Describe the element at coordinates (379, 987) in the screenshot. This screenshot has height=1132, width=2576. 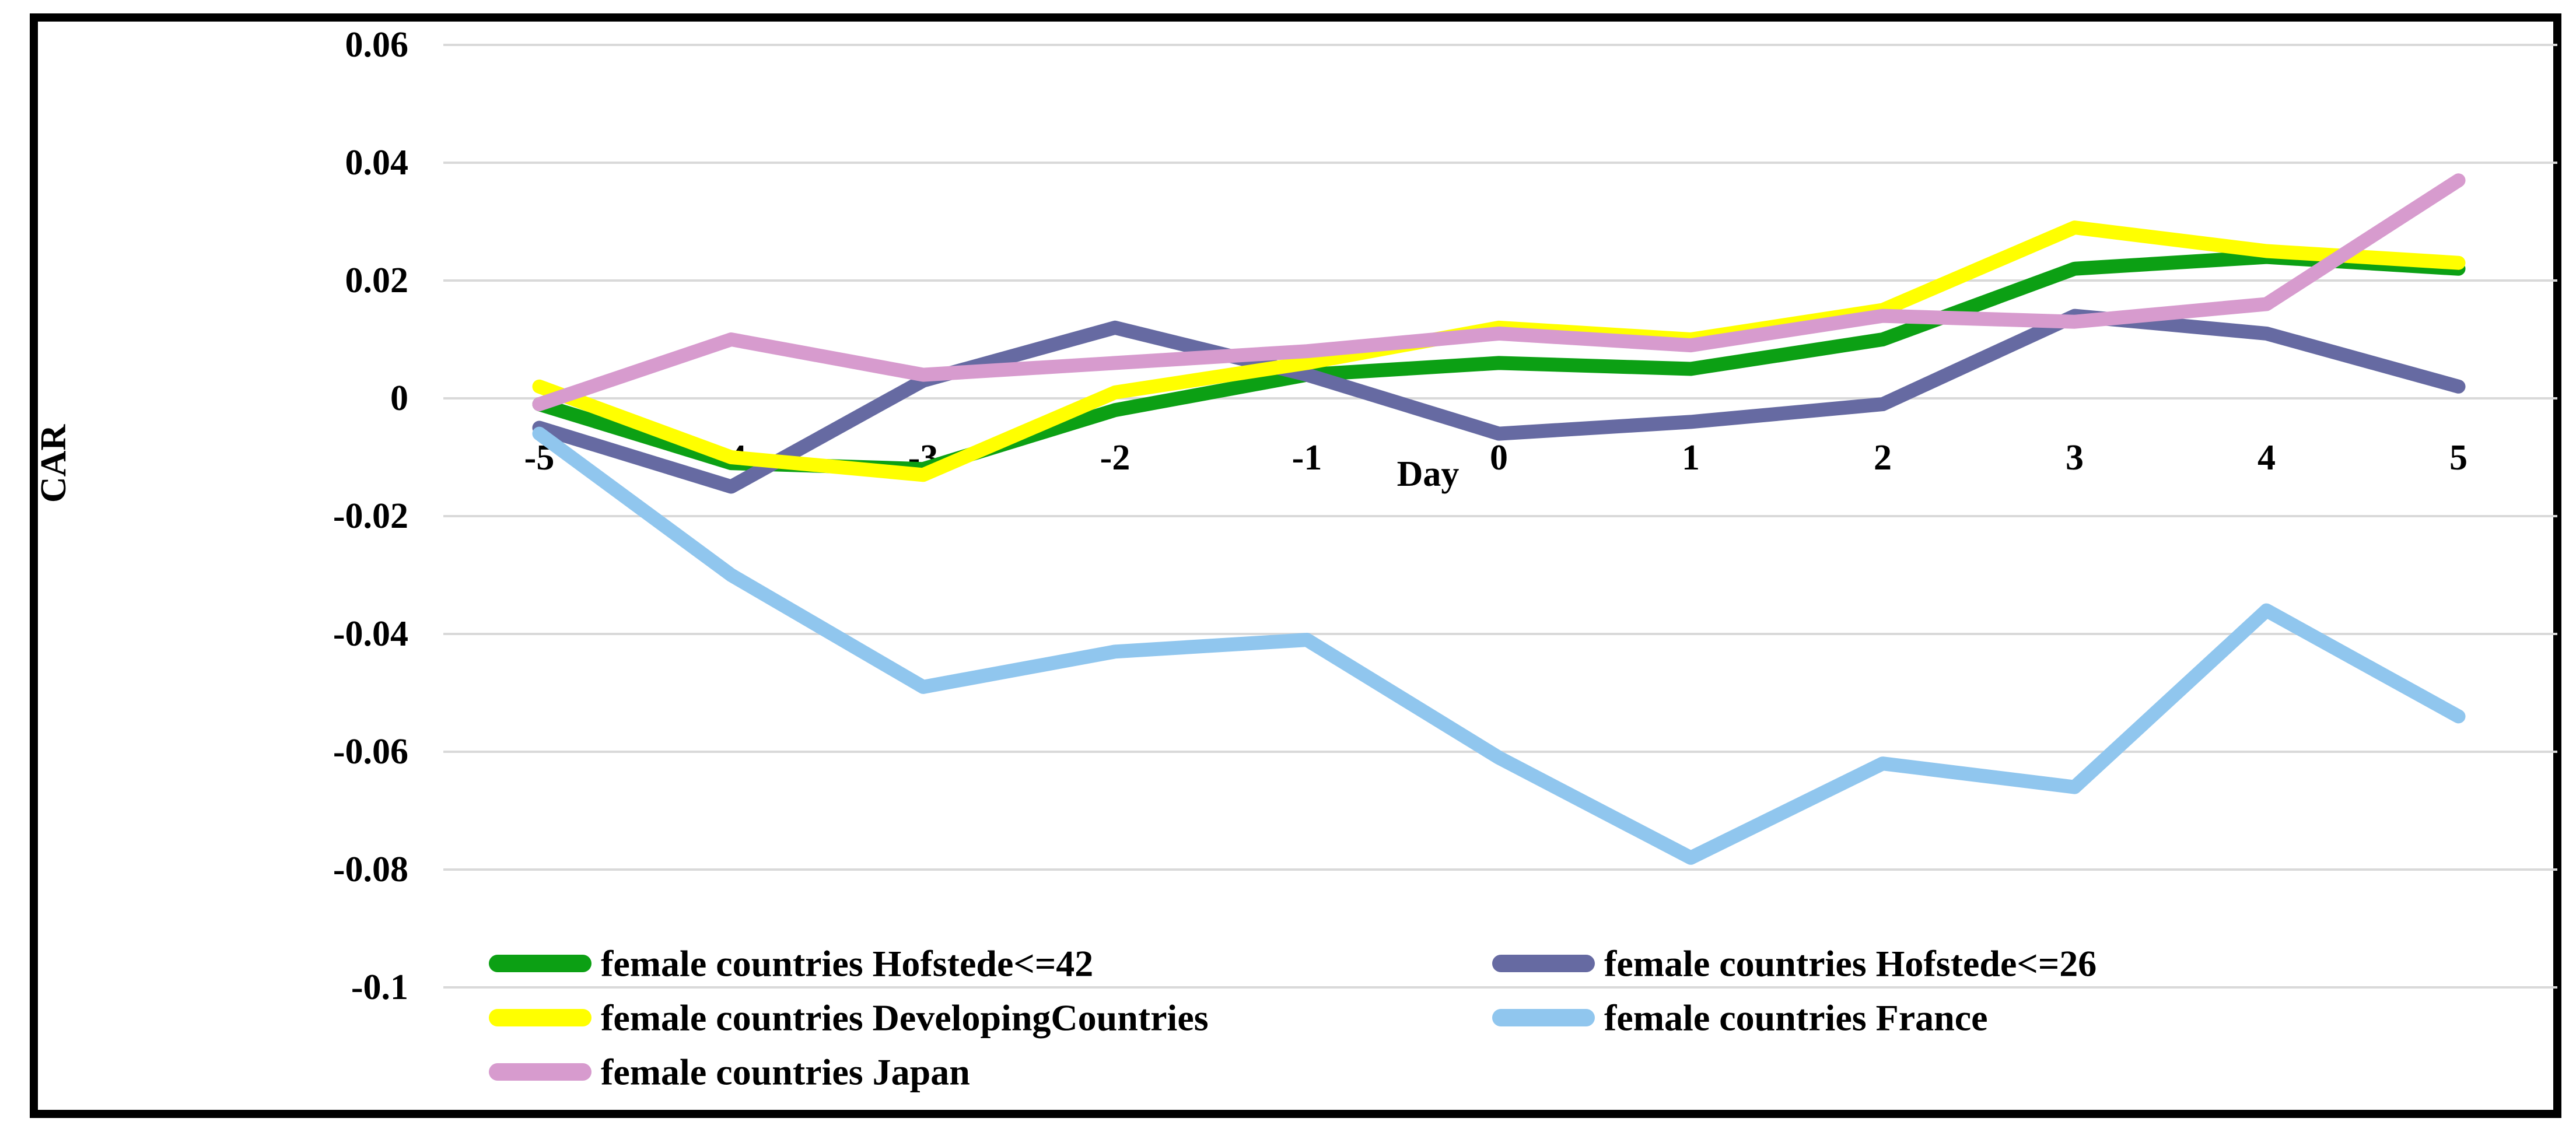
I see `y-tick-label--0.1: -0.1` at that location.